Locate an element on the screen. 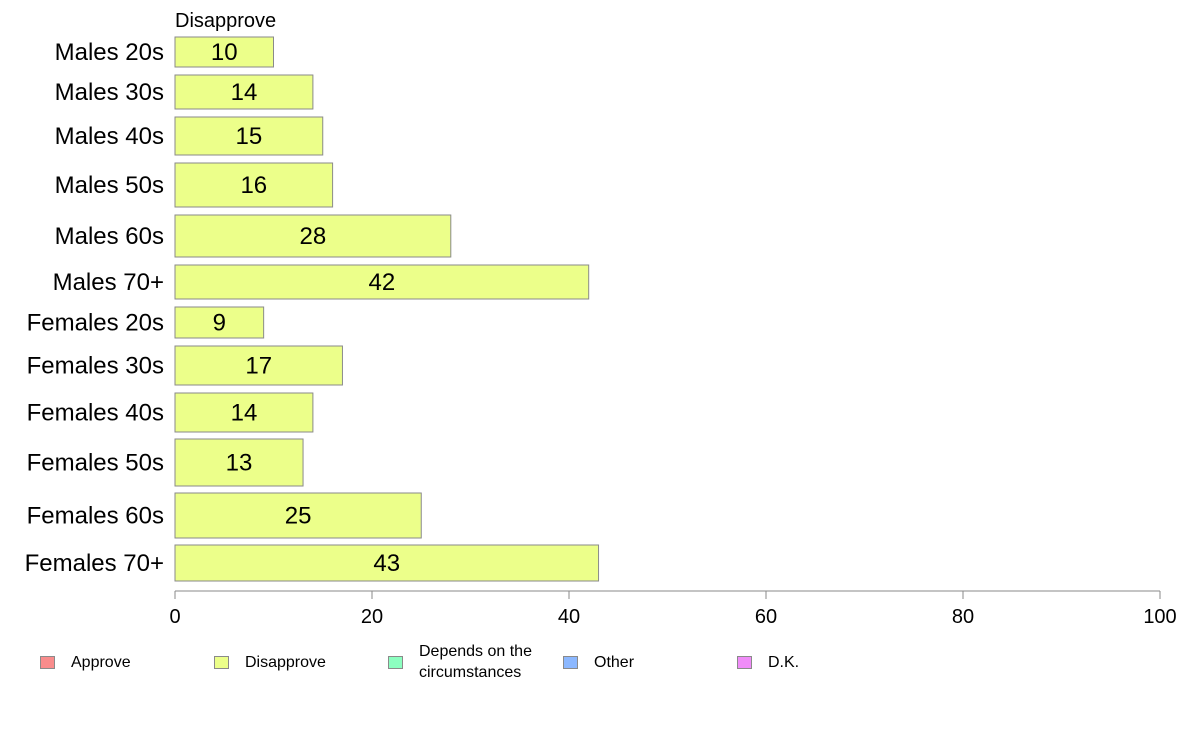 The width and height of the screenshot is (1188, 736). value-label-females-30s: 17 is located at coordinates (258, 366).